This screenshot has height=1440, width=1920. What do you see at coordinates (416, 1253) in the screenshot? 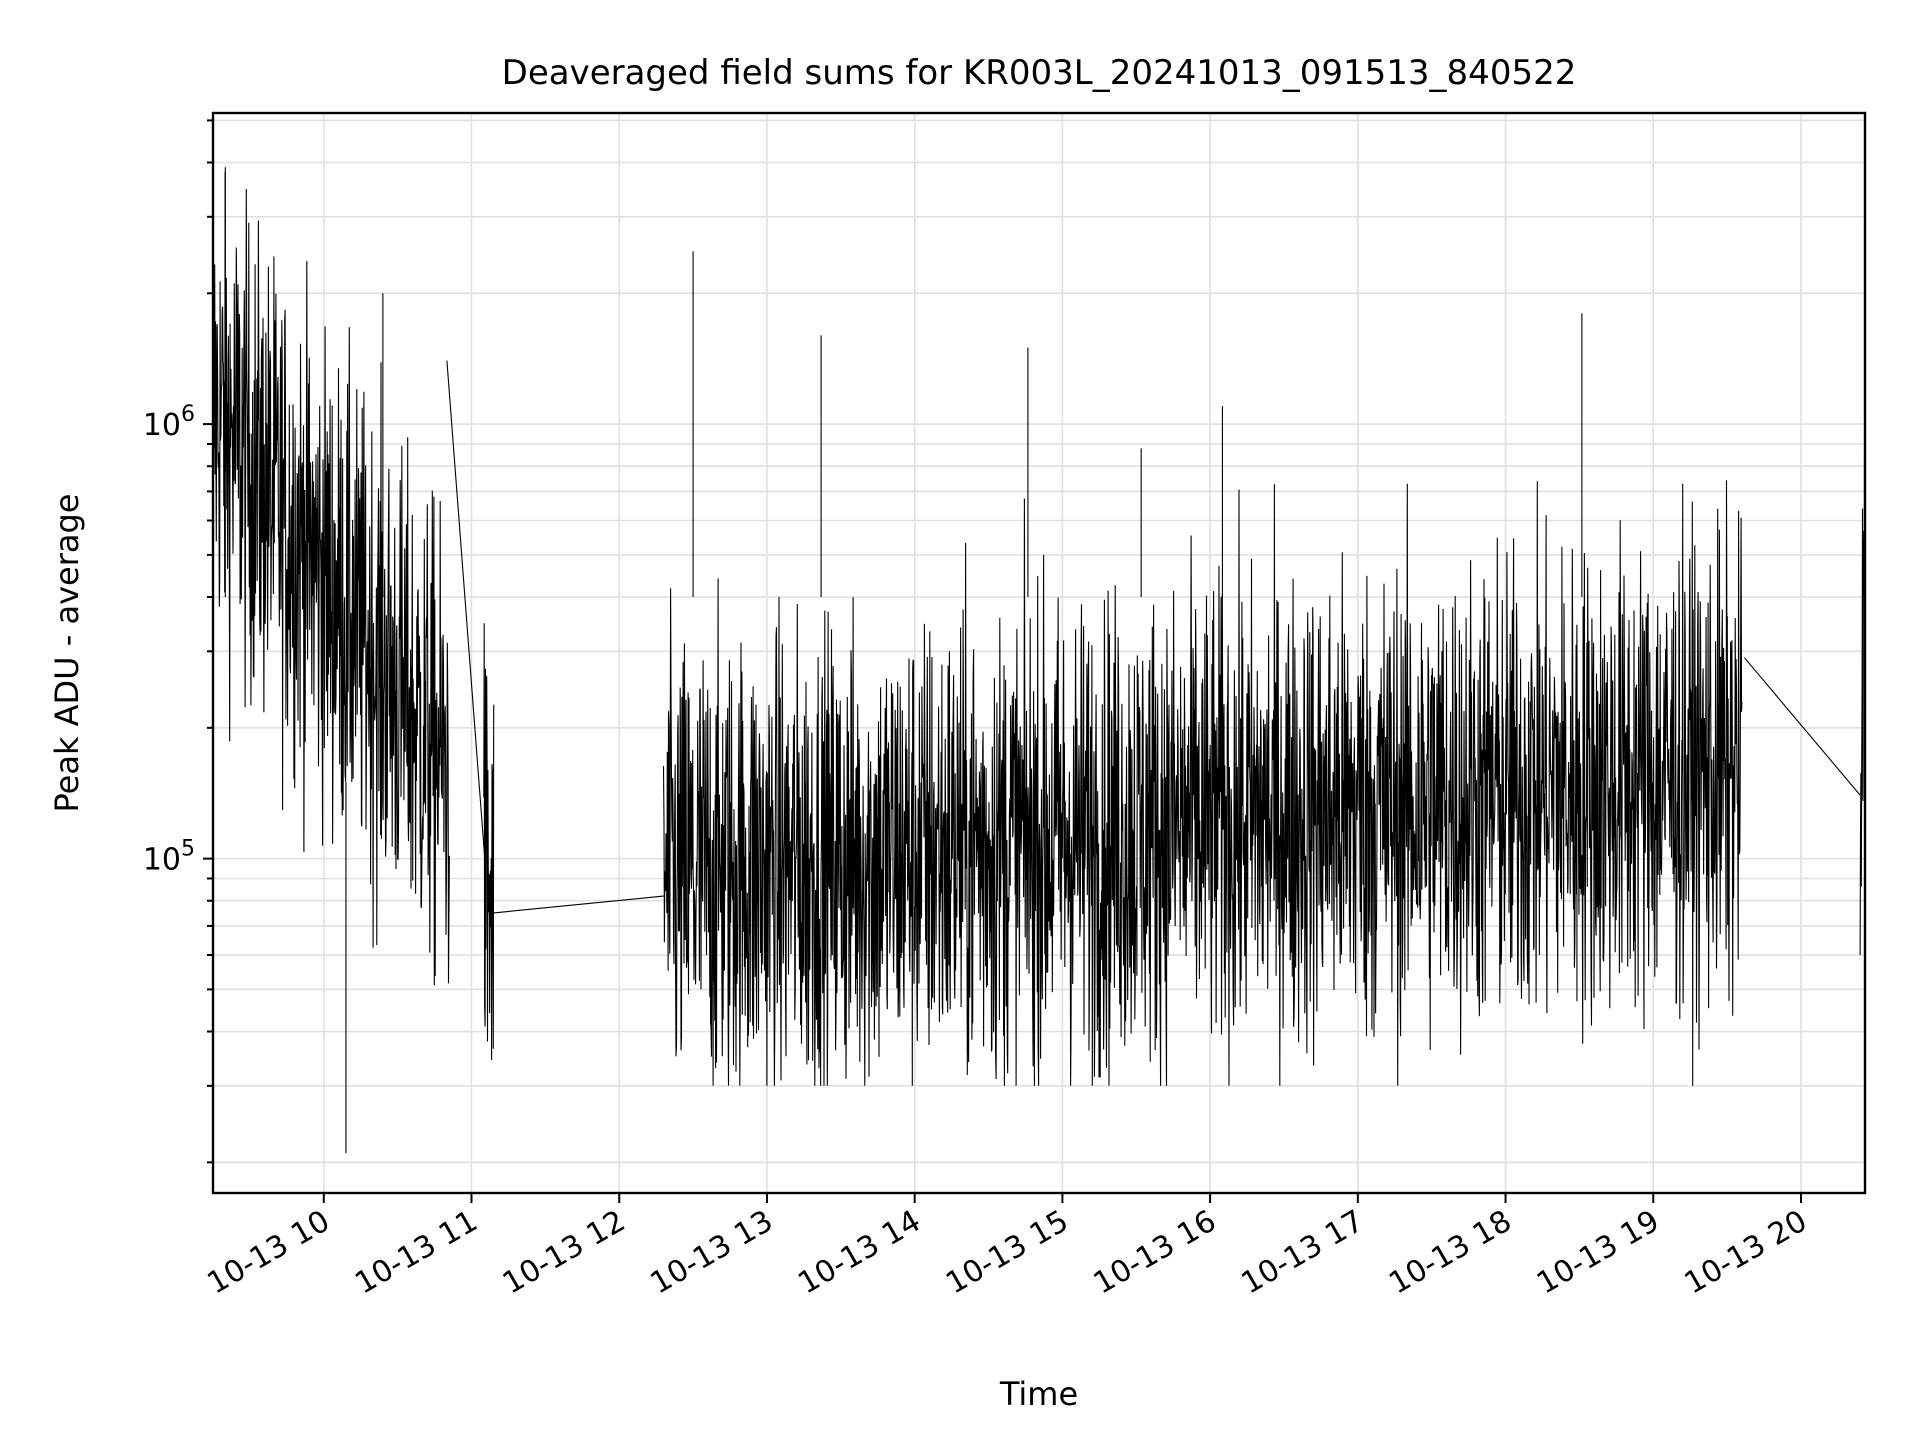
I see `x-tick-label: 10-13 11` at bounding box center [416, 1253].